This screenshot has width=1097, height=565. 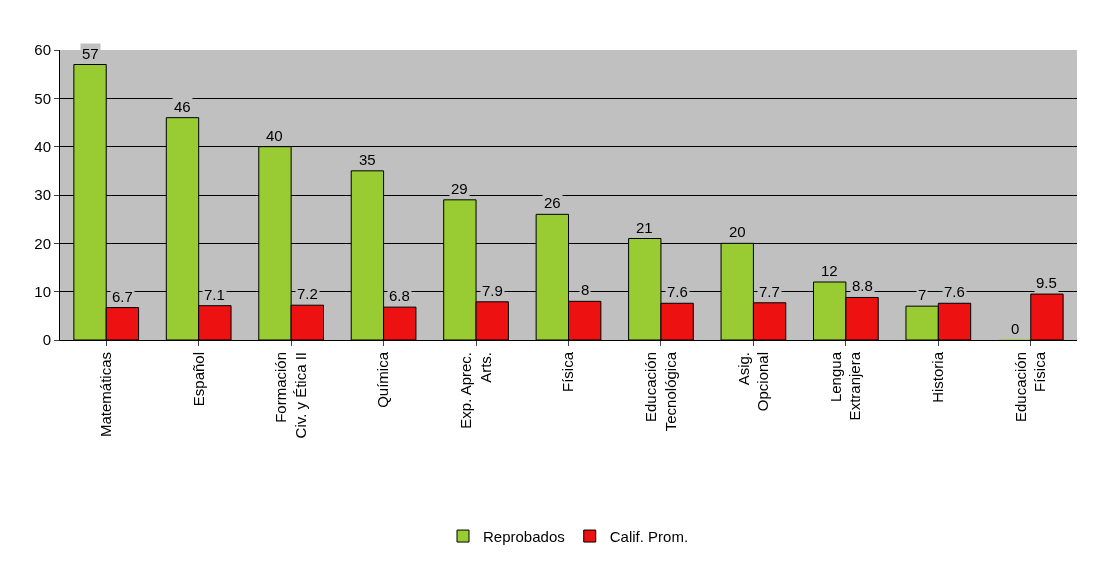 I want to click on data-label: 7.2, so click(x=307, y=293).